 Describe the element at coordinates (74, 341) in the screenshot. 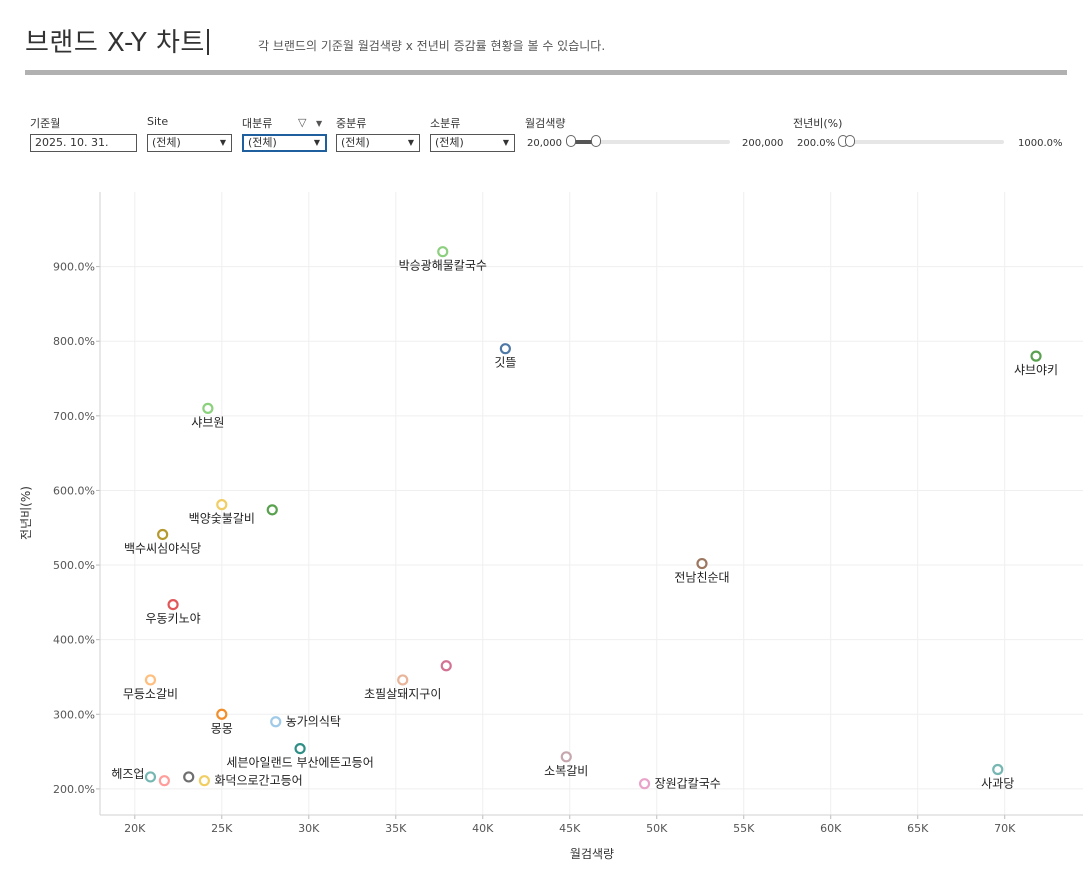

I see `y-tick-label: 800.0%` at that location.